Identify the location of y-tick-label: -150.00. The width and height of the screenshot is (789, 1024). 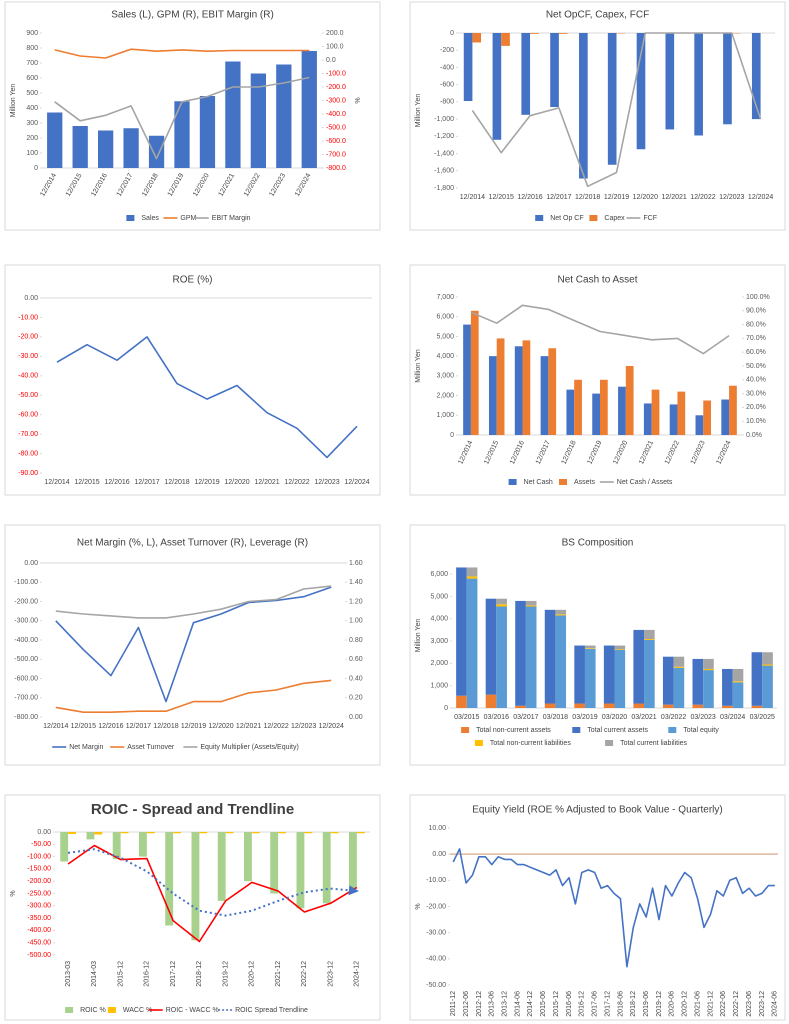
(39, 869).